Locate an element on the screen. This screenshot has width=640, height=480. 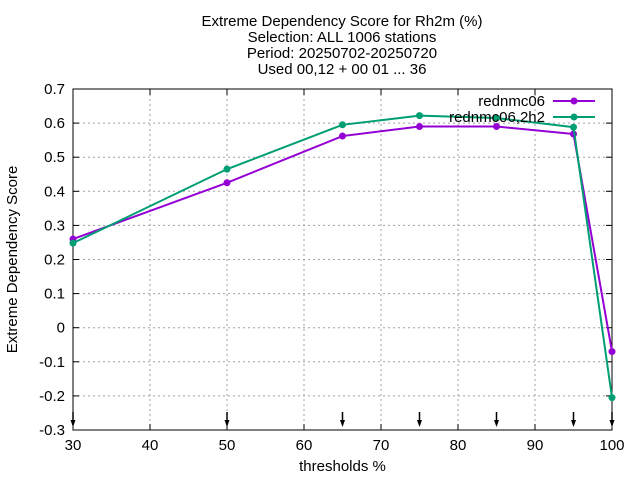
y-axis-label: Extreme Dependency Score is located at coordinates (12, 260).